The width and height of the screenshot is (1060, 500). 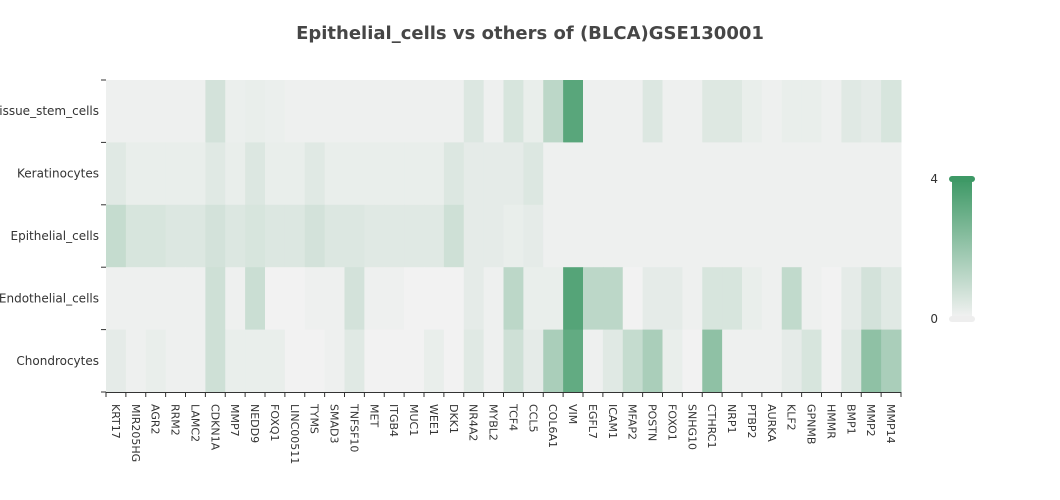 What do you see at coordinates (952, 249) in the screenshot?
I see `visual-map: 4 0` at bounding box center [952, 249].